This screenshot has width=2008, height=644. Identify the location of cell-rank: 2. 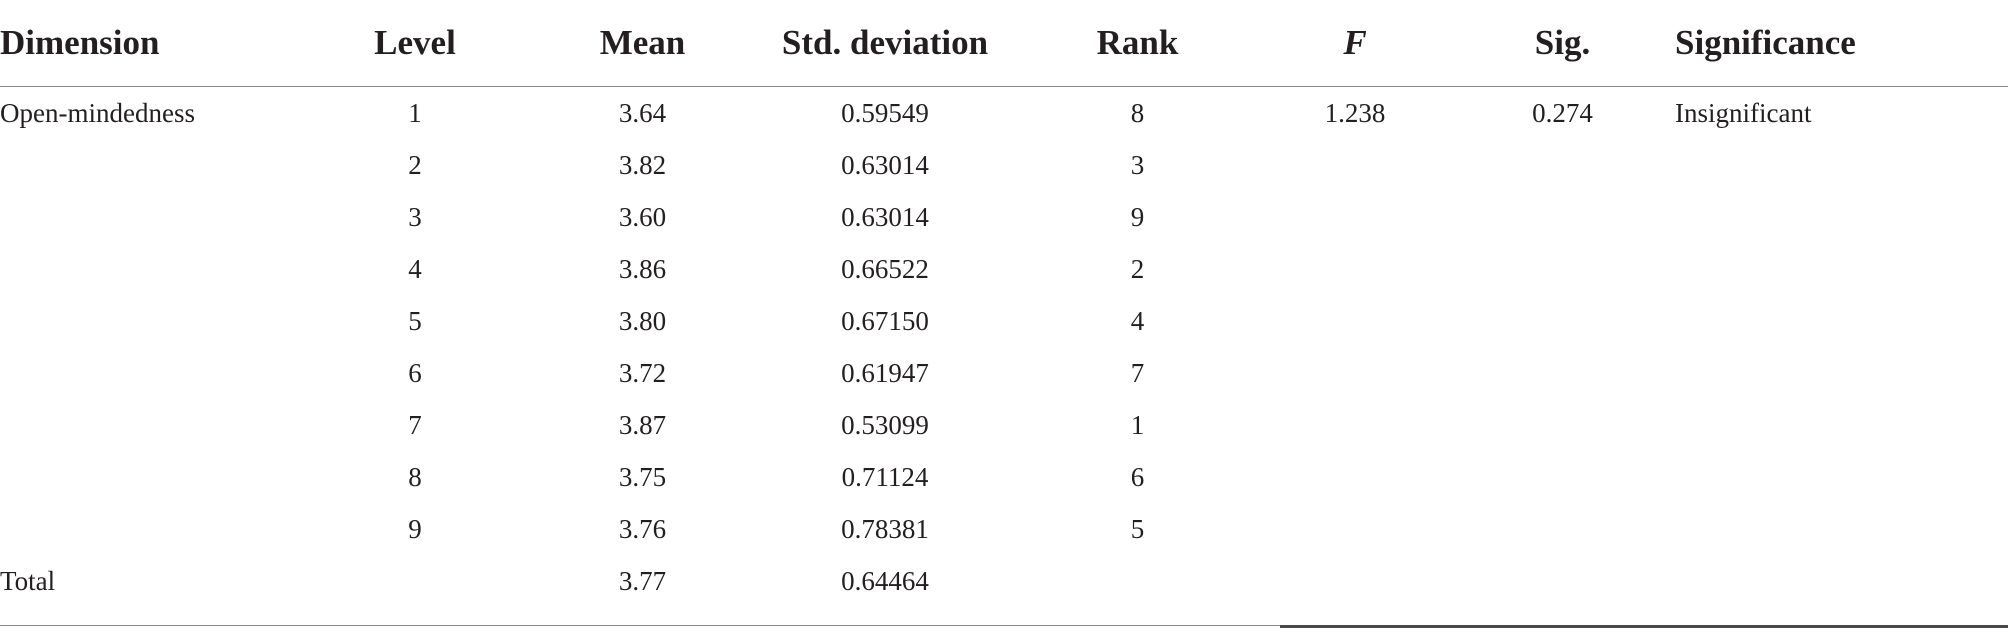
(1137, 268).